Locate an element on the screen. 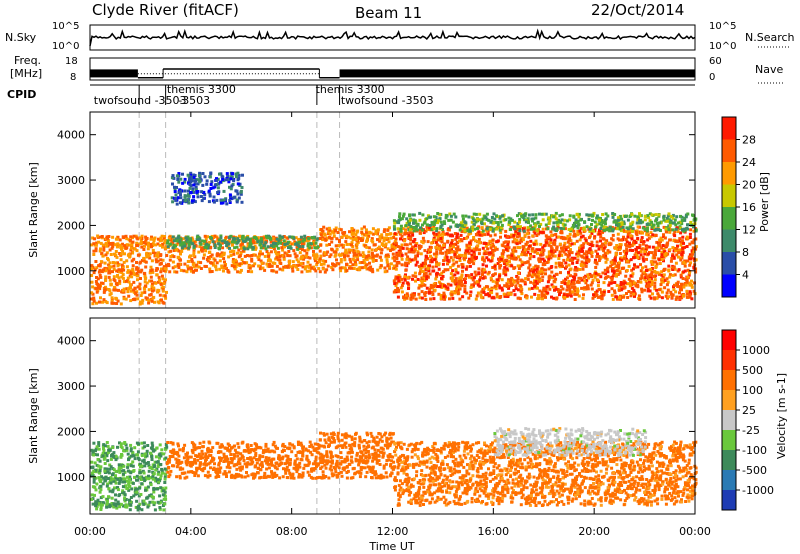  colorbar-tick-label: 24 is located at coordinates (749, 162).